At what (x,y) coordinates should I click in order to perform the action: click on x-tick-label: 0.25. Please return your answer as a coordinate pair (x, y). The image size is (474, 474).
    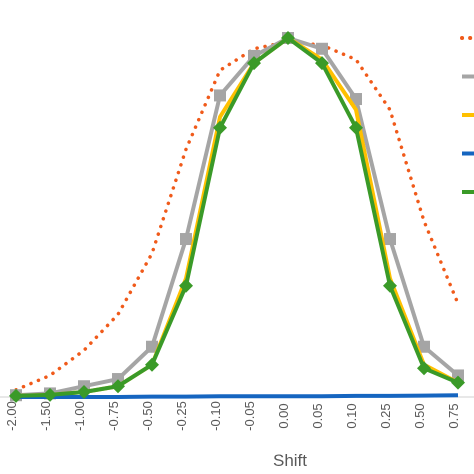
    Looking at the image, I should click on (385, 415).